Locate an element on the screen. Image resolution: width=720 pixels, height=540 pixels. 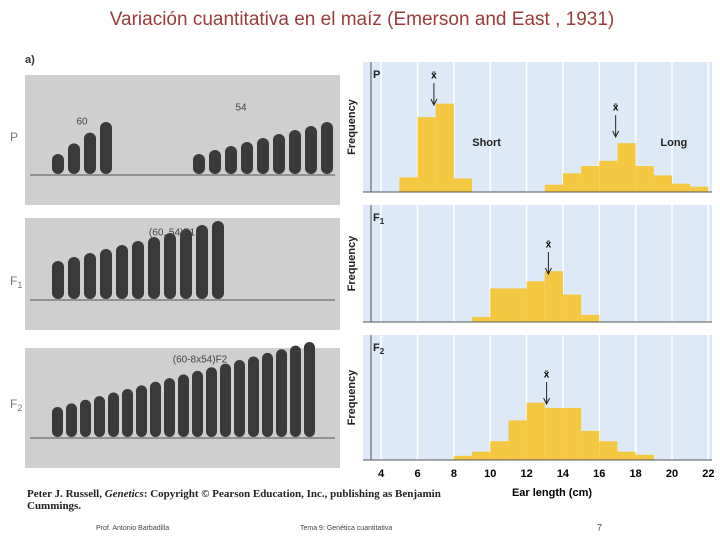
mean-symbol: x̄ is located at coordinates (547, 375).